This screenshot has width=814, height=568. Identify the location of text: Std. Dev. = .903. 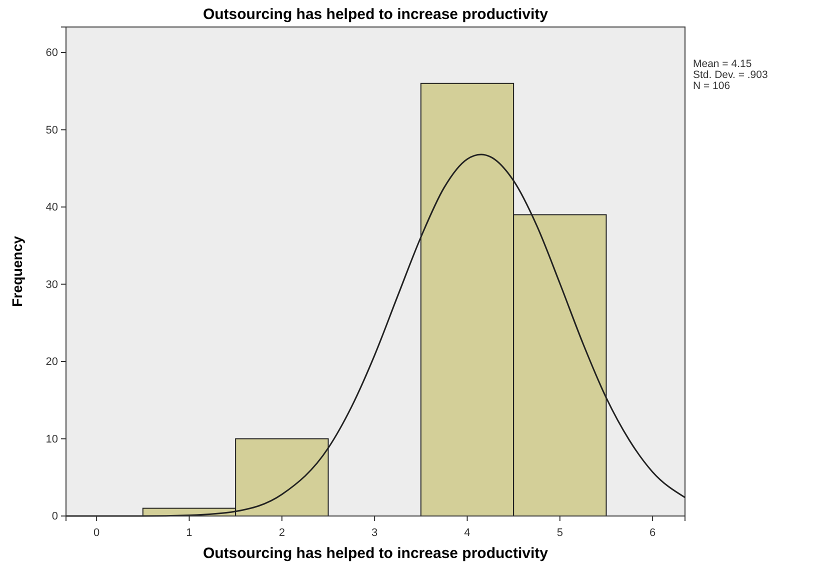
(730, 75).